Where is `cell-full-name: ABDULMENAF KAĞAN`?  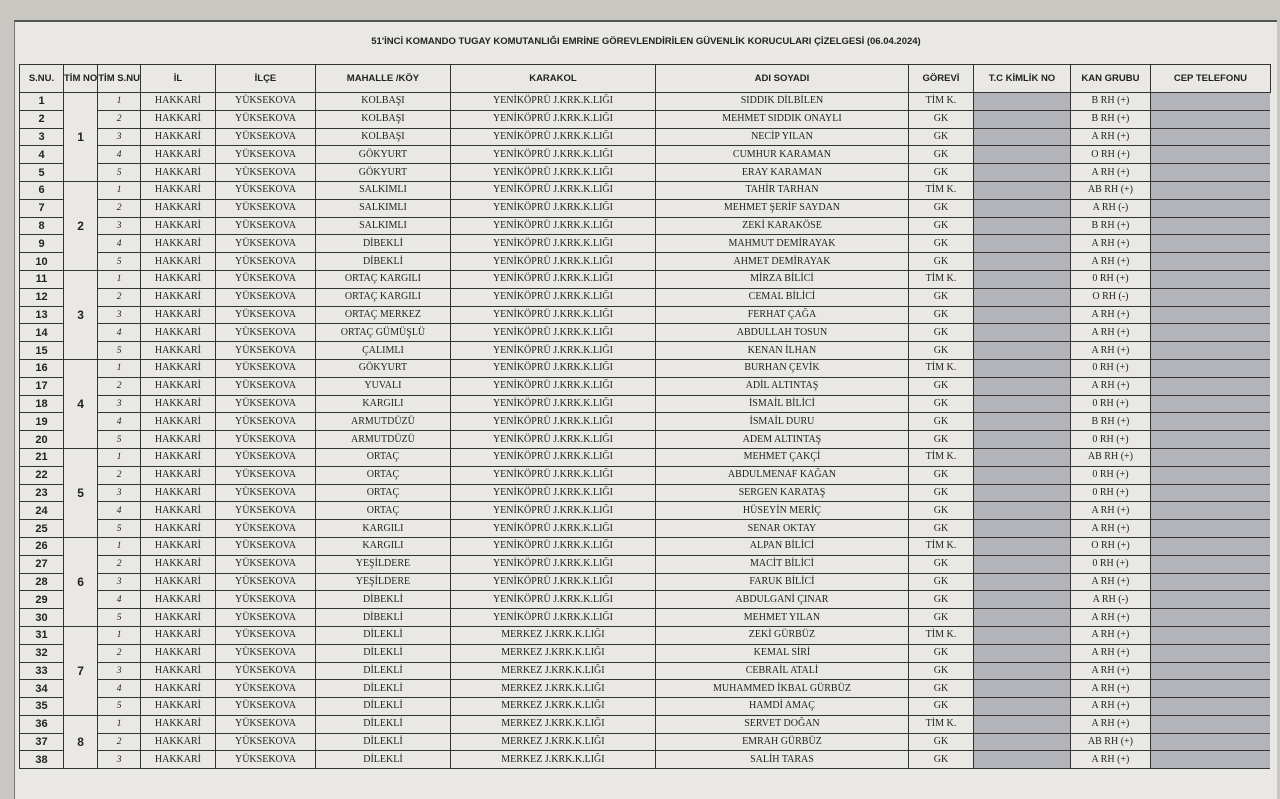 cell-full-name: ABDULMENAF KAĞAN is located at coordinates (781, 475).